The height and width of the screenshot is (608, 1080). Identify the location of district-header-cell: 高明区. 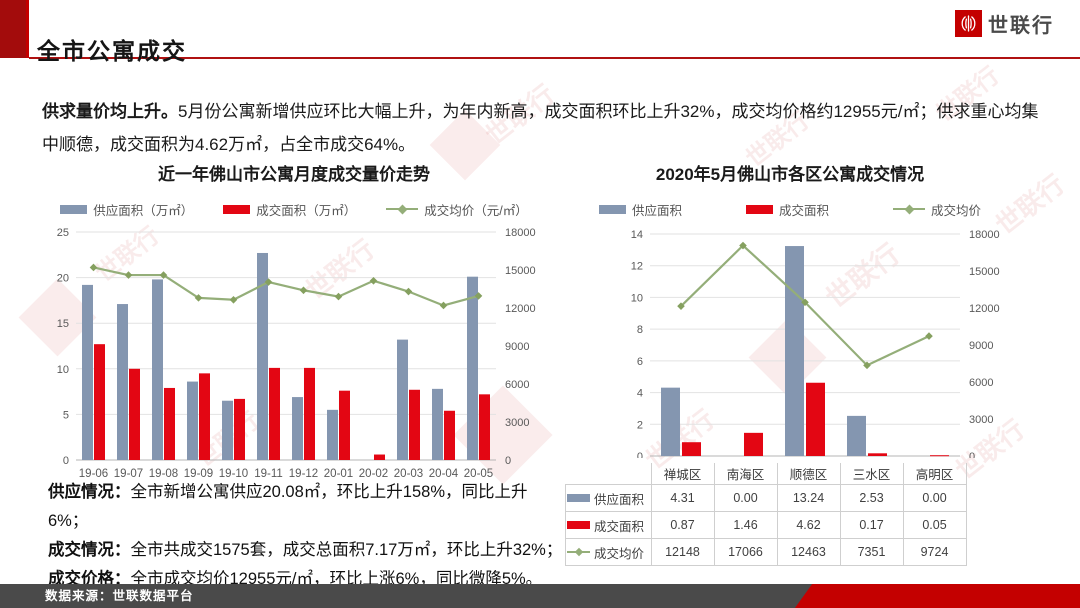
(934, 474).